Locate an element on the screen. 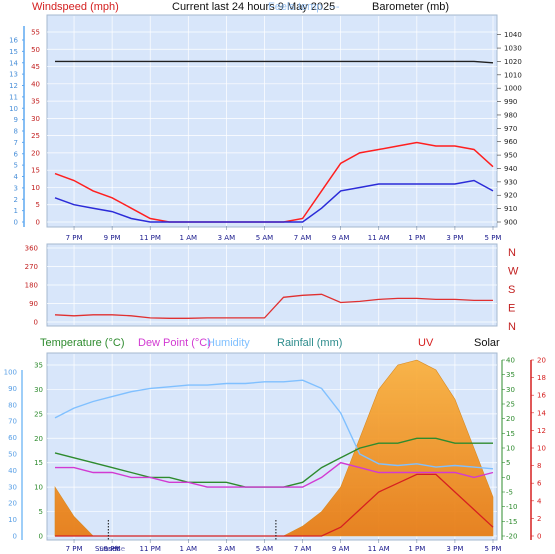 Image resolution: width=555 pixels, height=554 pixels. y-tick-label: 7 is located at coordinates (16, 143).